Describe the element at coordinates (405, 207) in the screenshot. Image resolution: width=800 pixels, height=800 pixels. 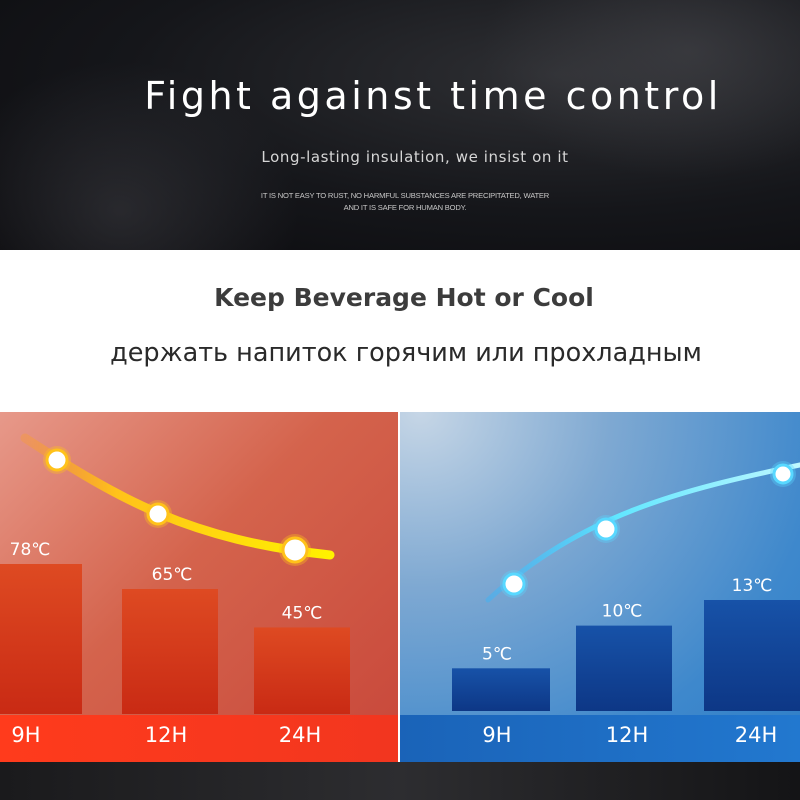
I see `fine-print-line-2: AND IT IS SAFE FOR HUMAN BODY.` at that location.